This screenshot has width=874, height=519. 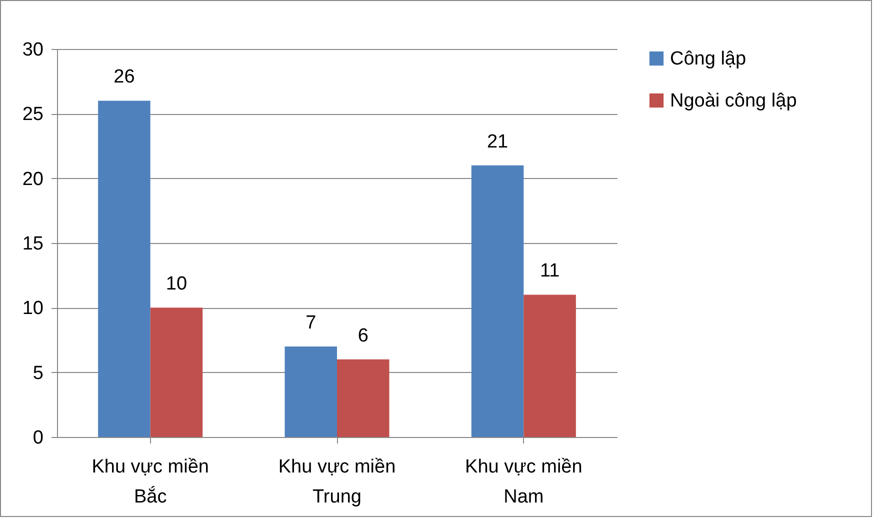 What do you see at coordinates (38, 373) in the screenshot?
I see `y-tick-label: 5` at bounding box center [38, 373].